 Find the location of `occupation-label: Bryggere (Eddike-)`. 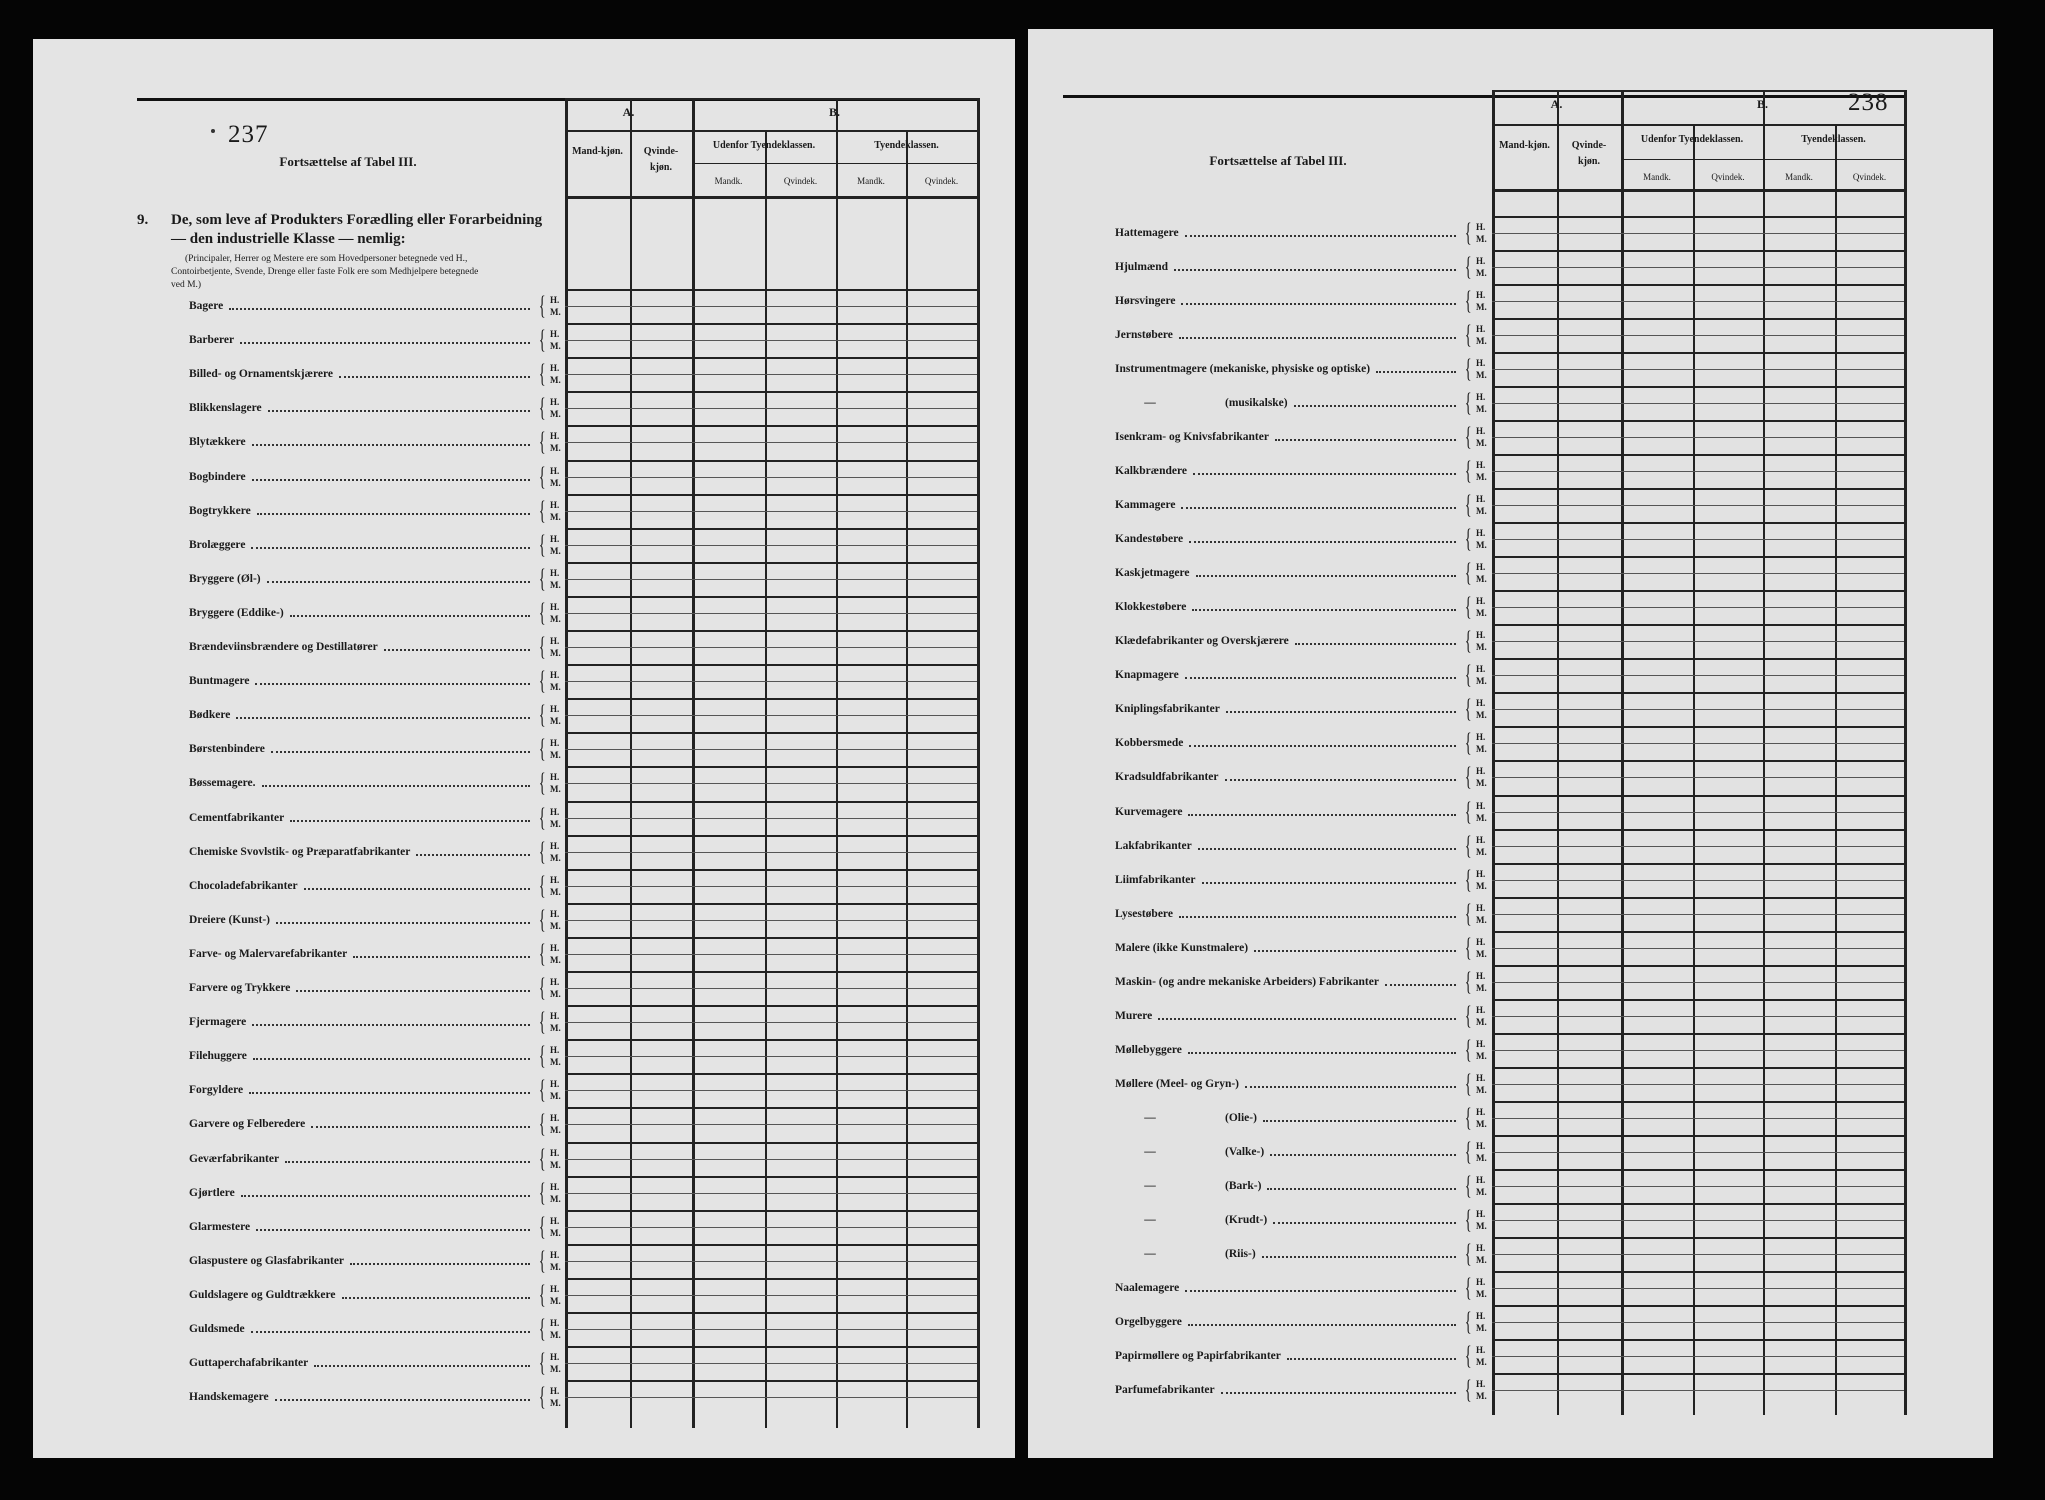

occupation-label: Bryggere (Eddike-) is located at coordinates (236, 612).